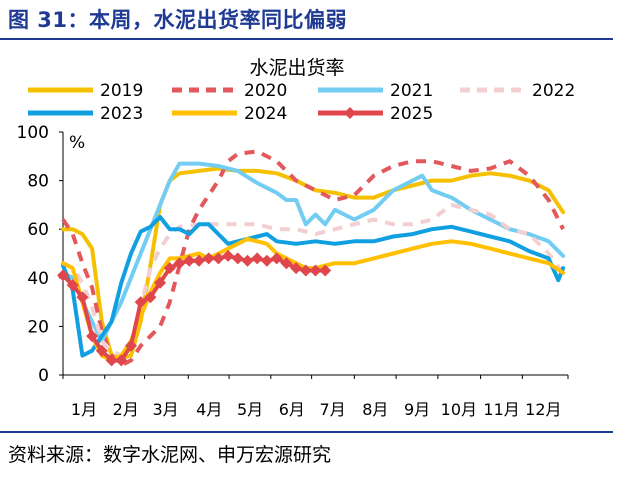  I want to click on series-2025, so click(194, 308).